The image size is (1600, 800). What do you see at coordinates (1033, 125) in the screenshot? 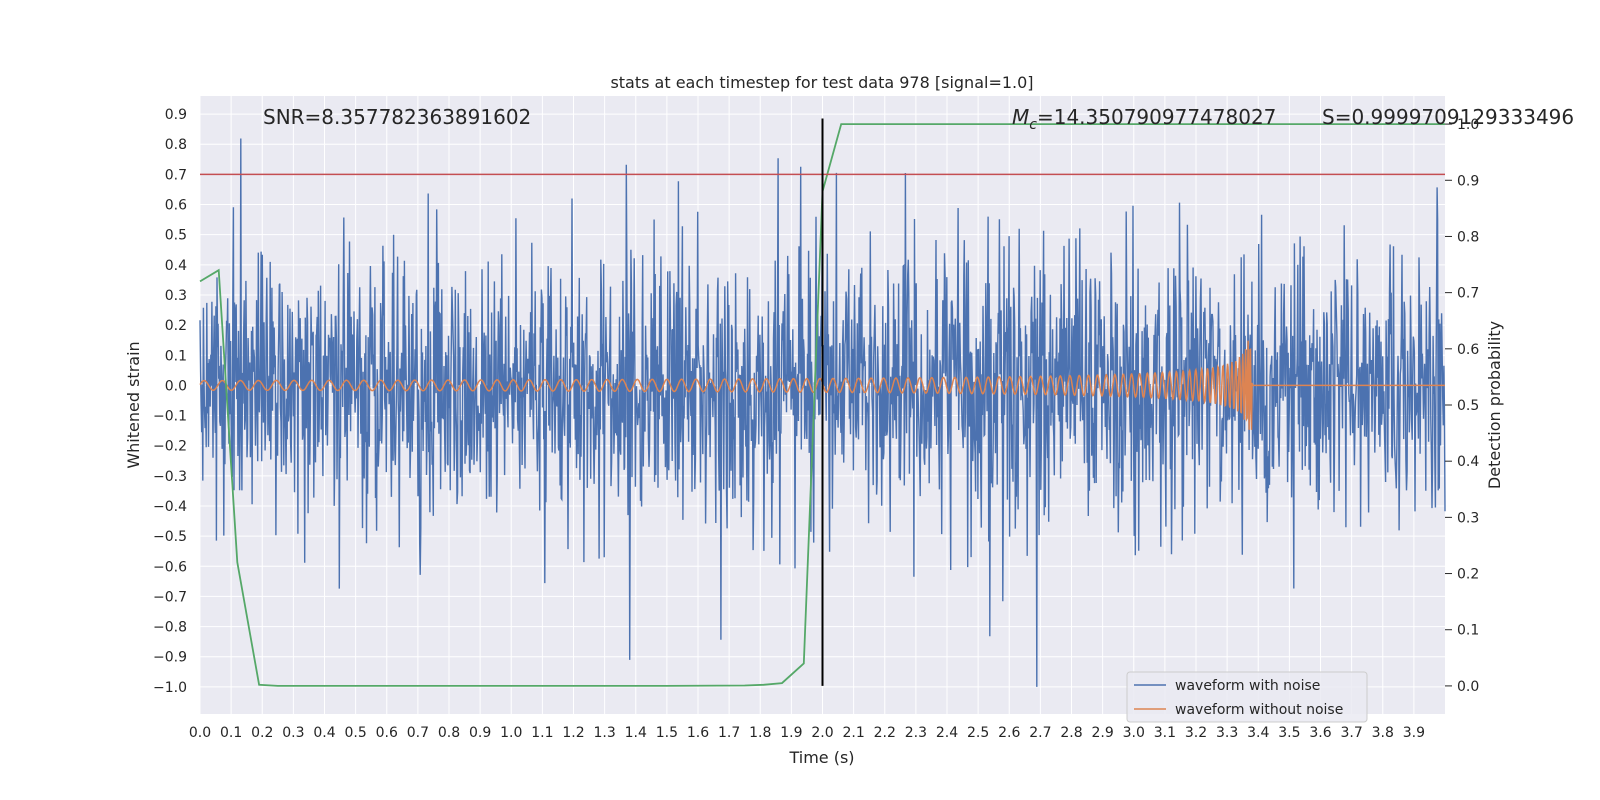
I see `chirp-mass-subscript: c` at bounding box center [1033, 125].